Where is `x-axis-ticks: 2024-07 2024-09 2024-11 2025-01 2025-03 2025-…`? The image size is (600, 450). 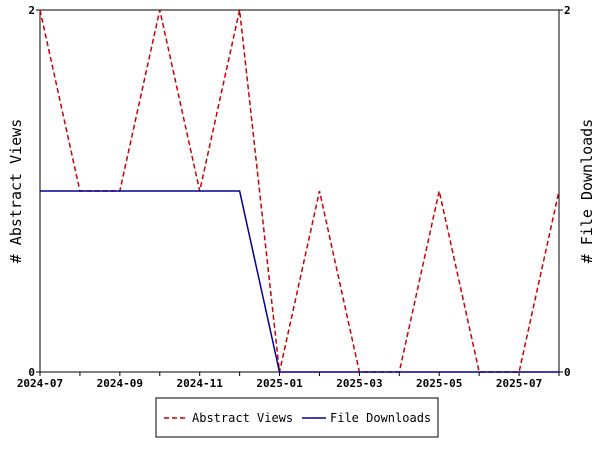 x-axis-ticks: 2024-07 2024-09 2024-11 2025-01 2025-03 2025-… is located at coordinates (288, 381).